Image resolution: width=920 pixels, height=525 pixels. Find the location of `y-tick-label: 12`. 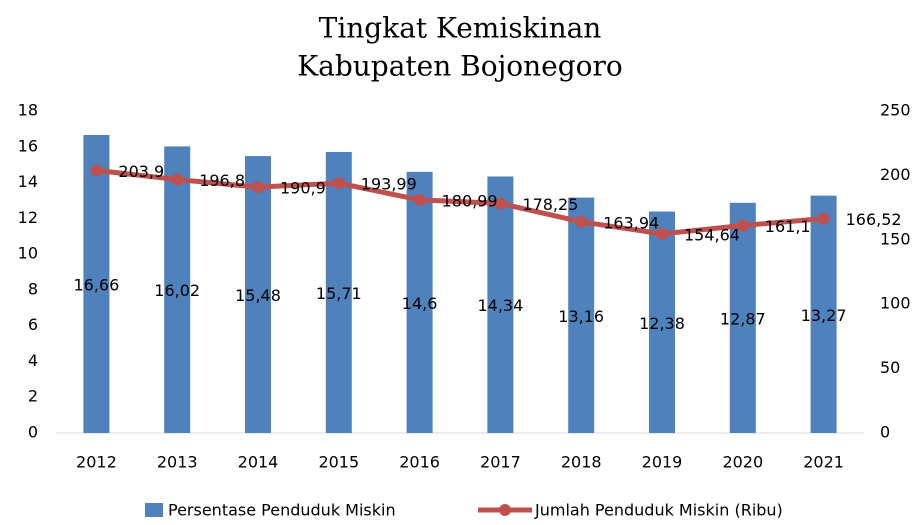

y-tick-label: 12 is located at coordinates (28, 217).